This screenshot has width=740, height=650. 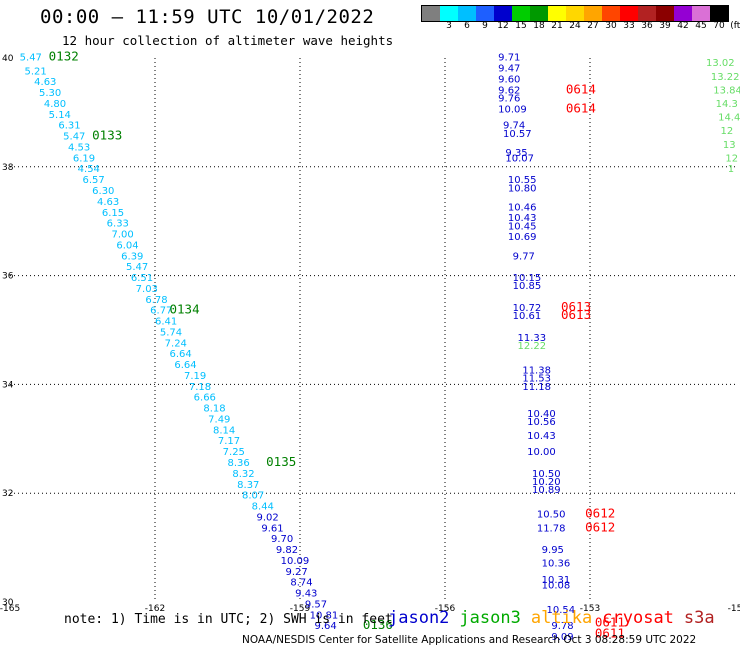 What do you see at coordinates (89, 169) in the screenshot?
I see `data-point-label: 4.54` at bounding box center [89, 169].